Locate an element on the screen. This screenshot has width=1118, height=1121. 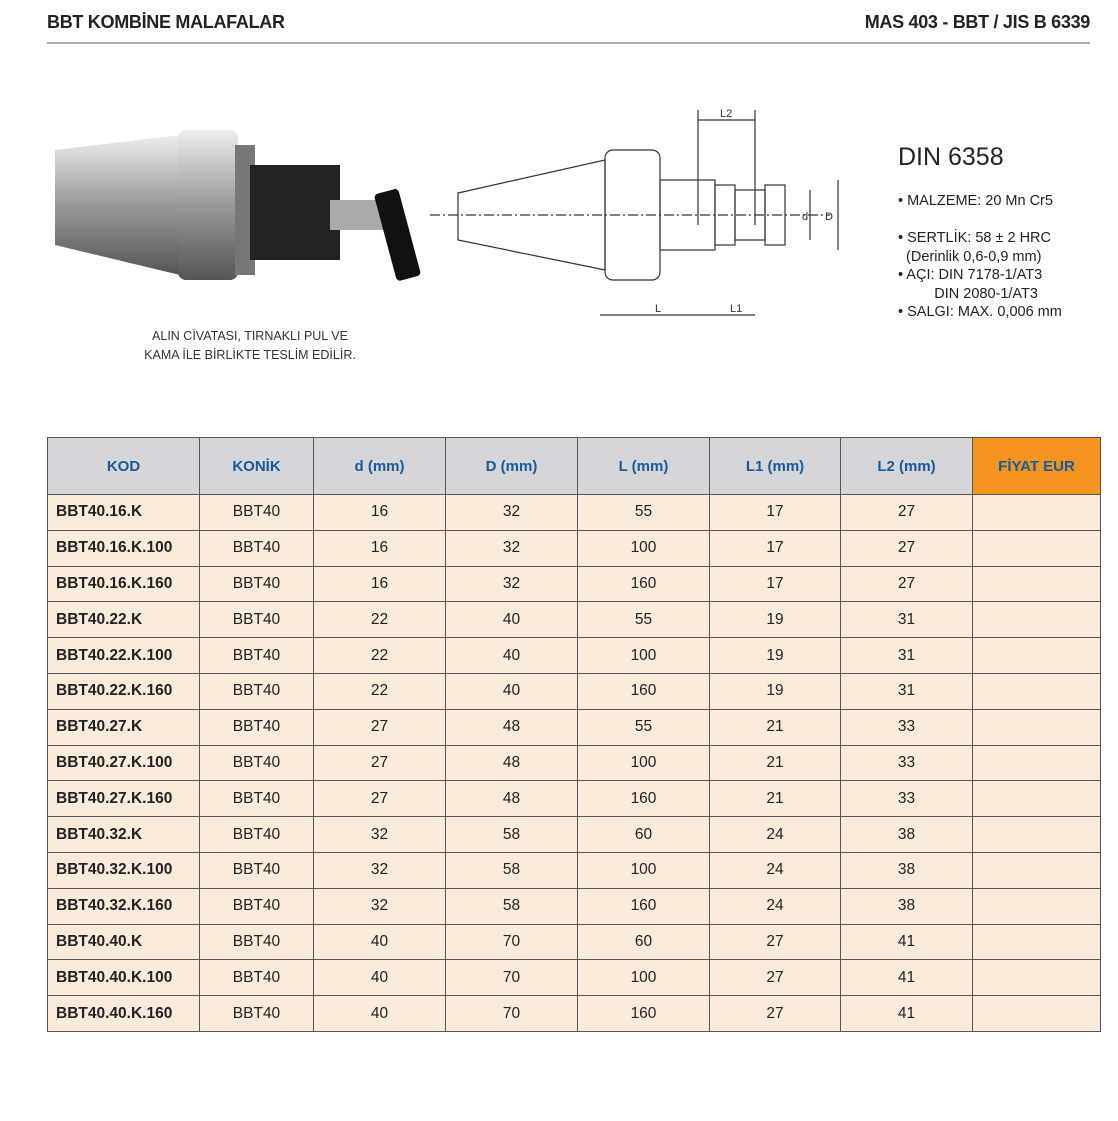
column-header: L1 (mm) is located at coordinates (775, 466).